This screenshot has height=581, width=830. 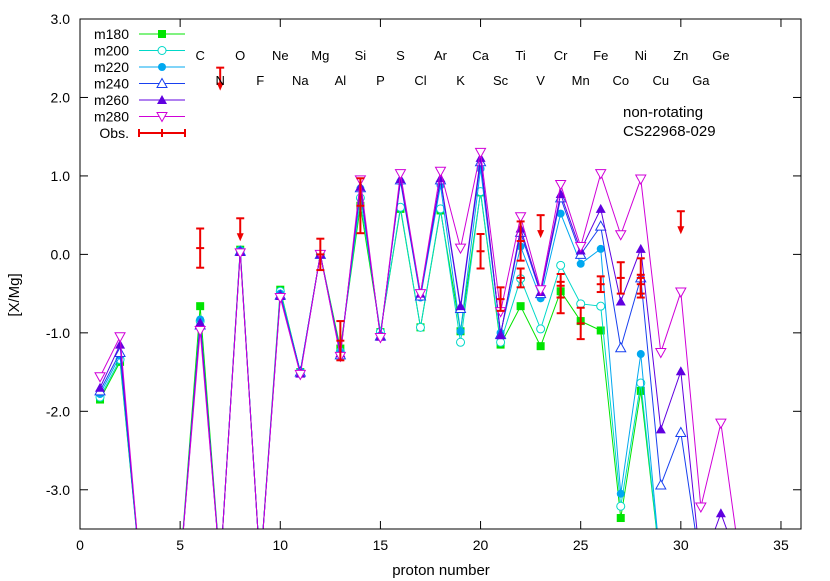 What do you see at coordinates (663, 112) in the screenshot?
I see `annotation-line-1: non-rotating` at bounding box center [663, 112].